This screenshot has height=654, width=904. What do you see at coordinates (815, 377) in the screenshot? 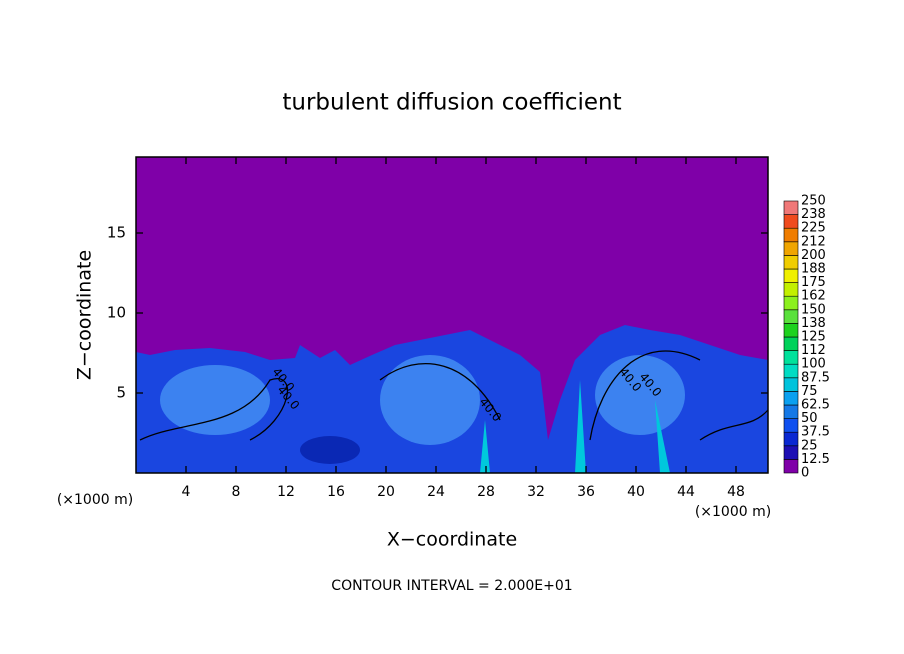
I see `colorbar-label: 87.5` at bounding box center [815, 377].